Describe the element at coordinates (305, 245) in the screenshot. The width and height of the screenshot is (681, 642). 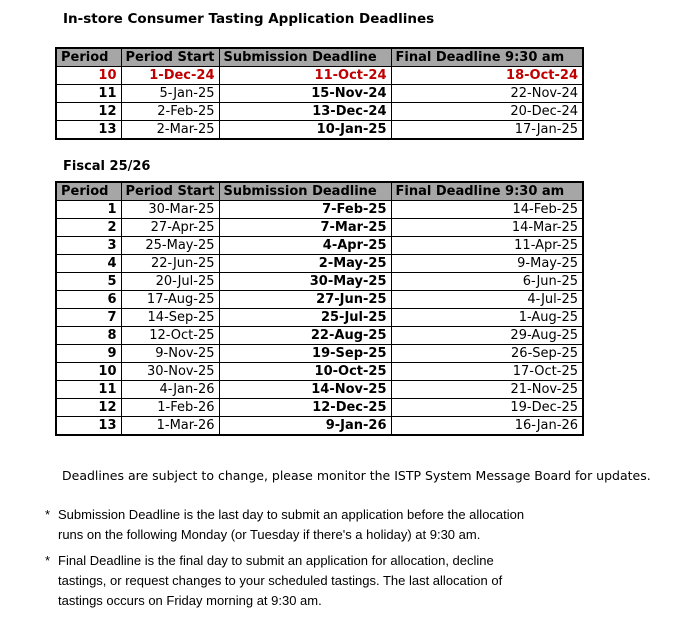
I see `cell-submission: 4-Apr-25` at that location.